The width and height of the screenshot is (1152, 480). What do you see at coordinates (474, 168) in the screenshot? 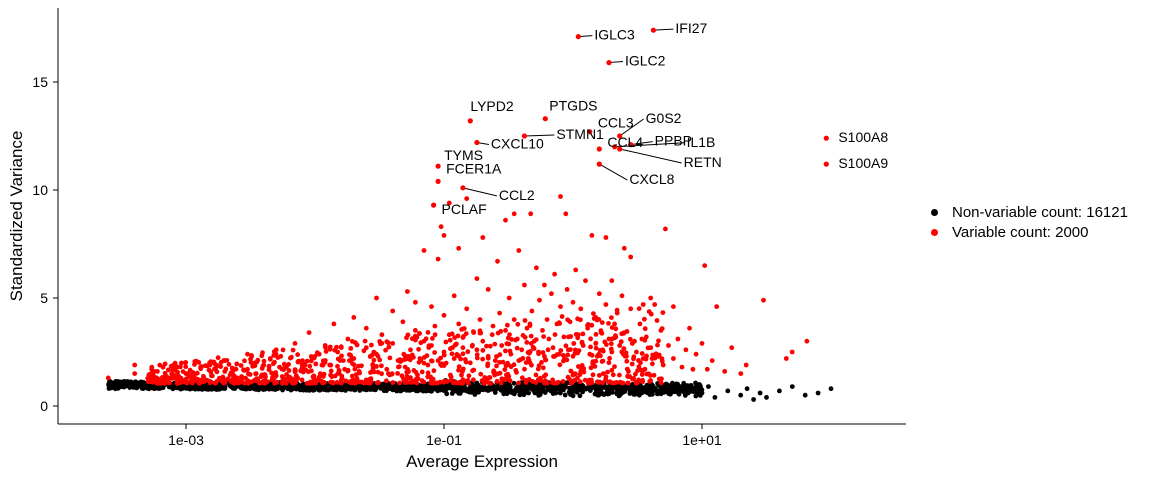
I see `gene-label: FCER1A` at bounding box center [474, 168].